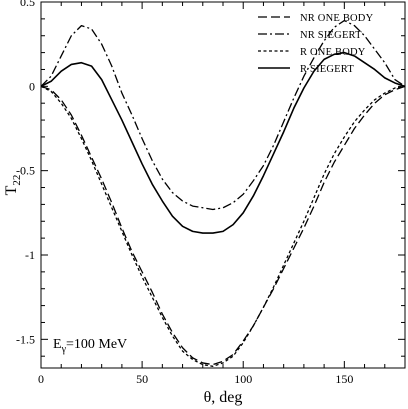  I want to click on energy-annotation-rest: =100 MeV, so click(96, 344).